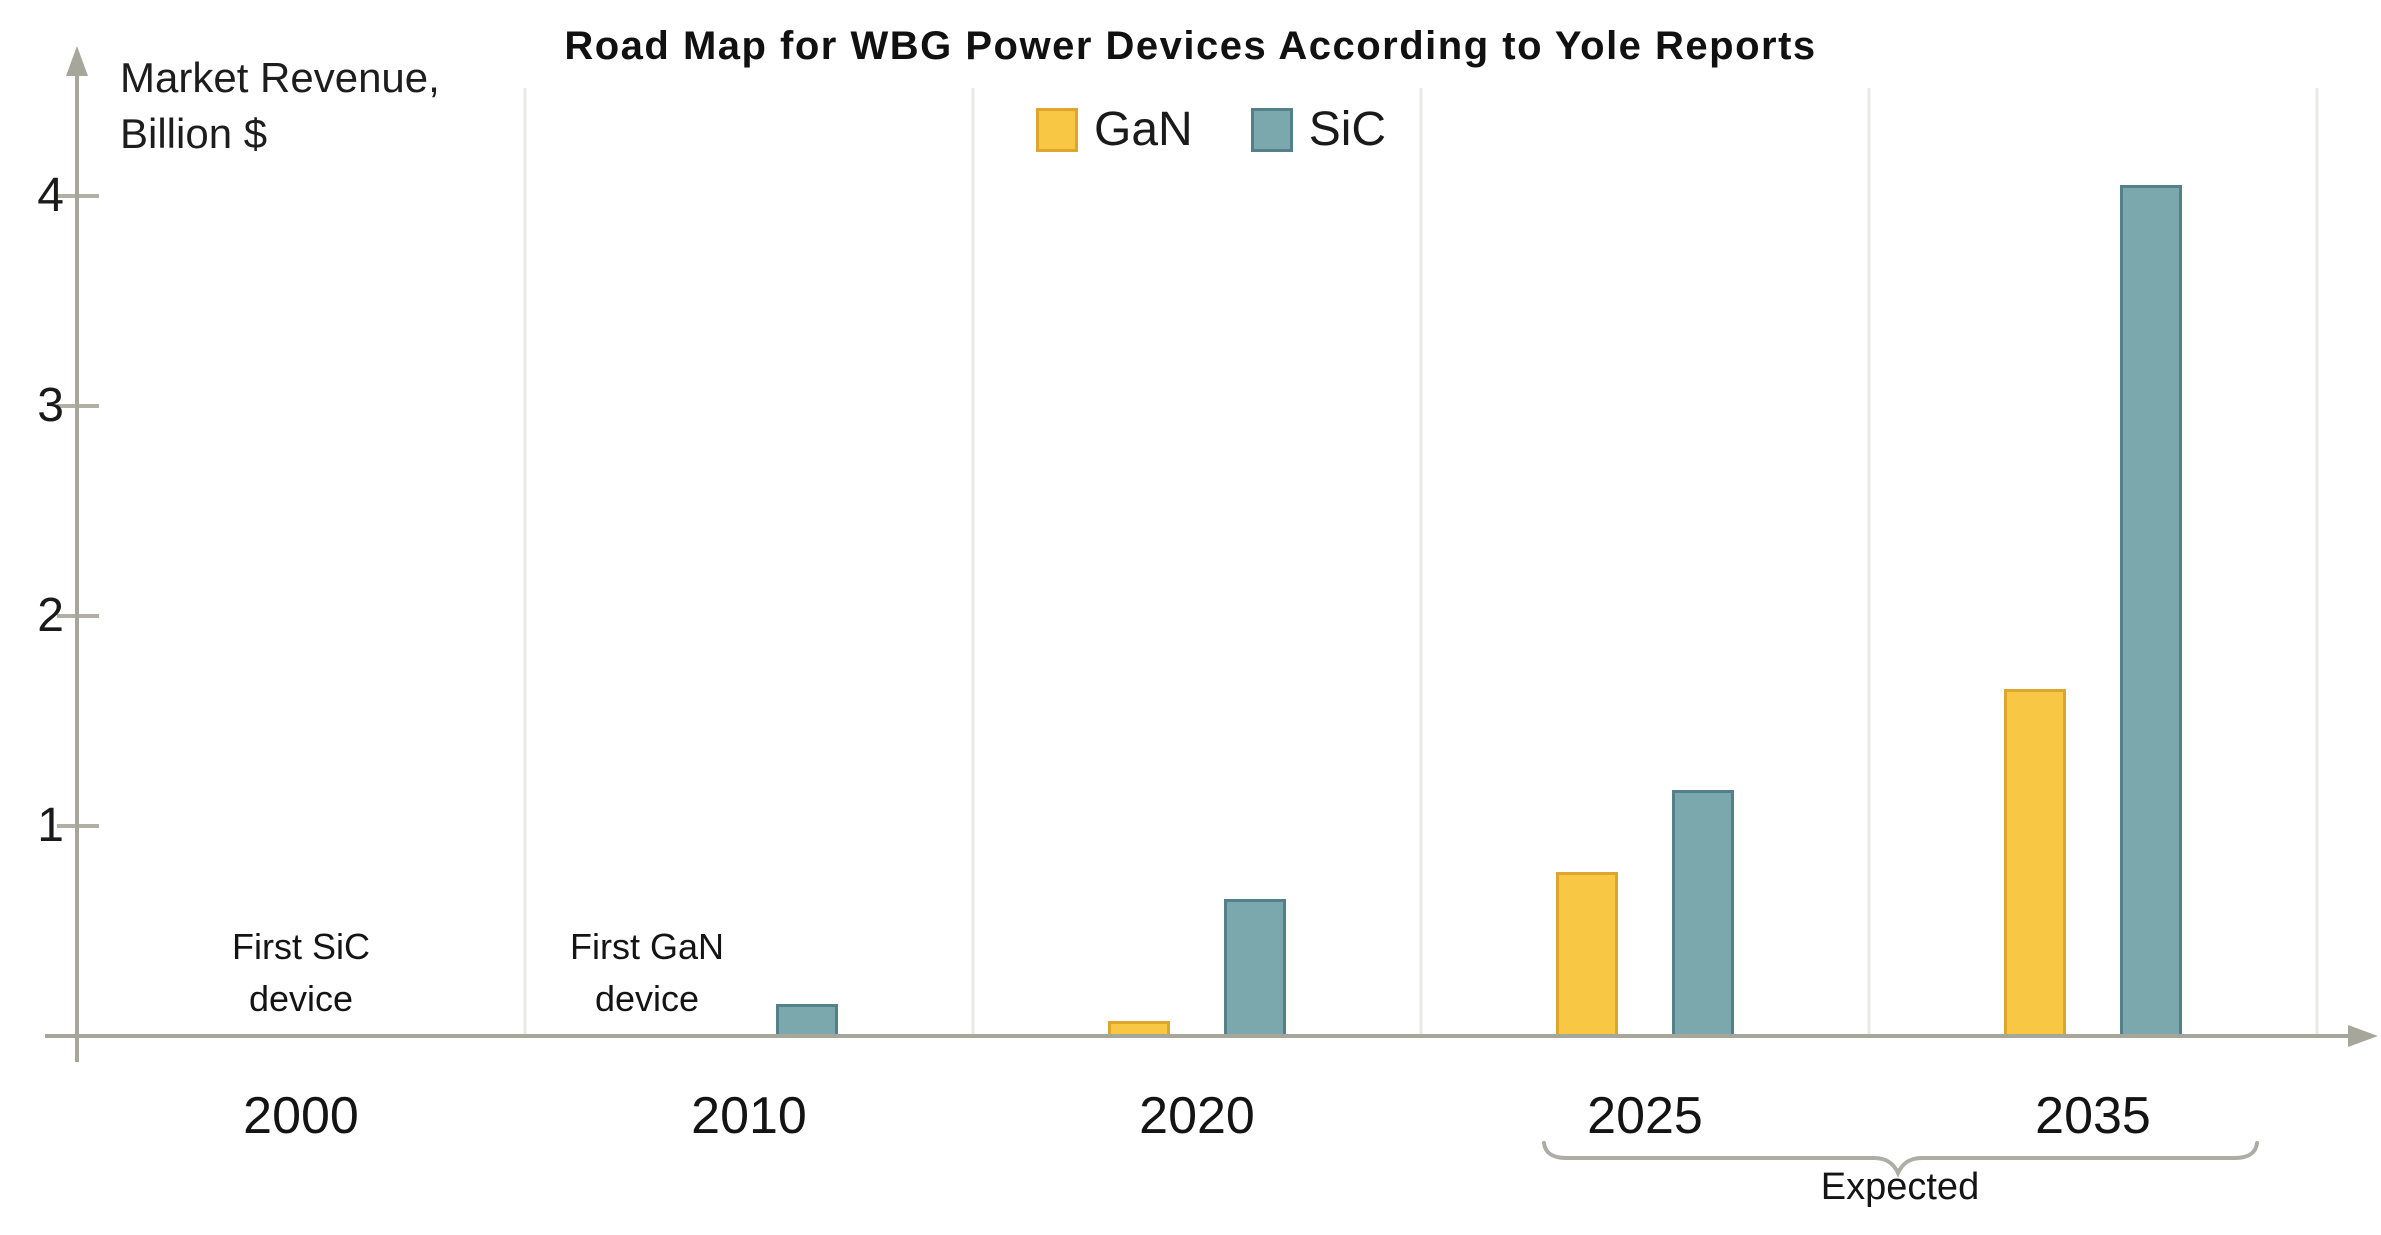 This screenshot has width=2381, height=1235. Describe the element at coordinates (1143, 129) in the screenshot. I see `legend-label-gan: GaN` at that location.